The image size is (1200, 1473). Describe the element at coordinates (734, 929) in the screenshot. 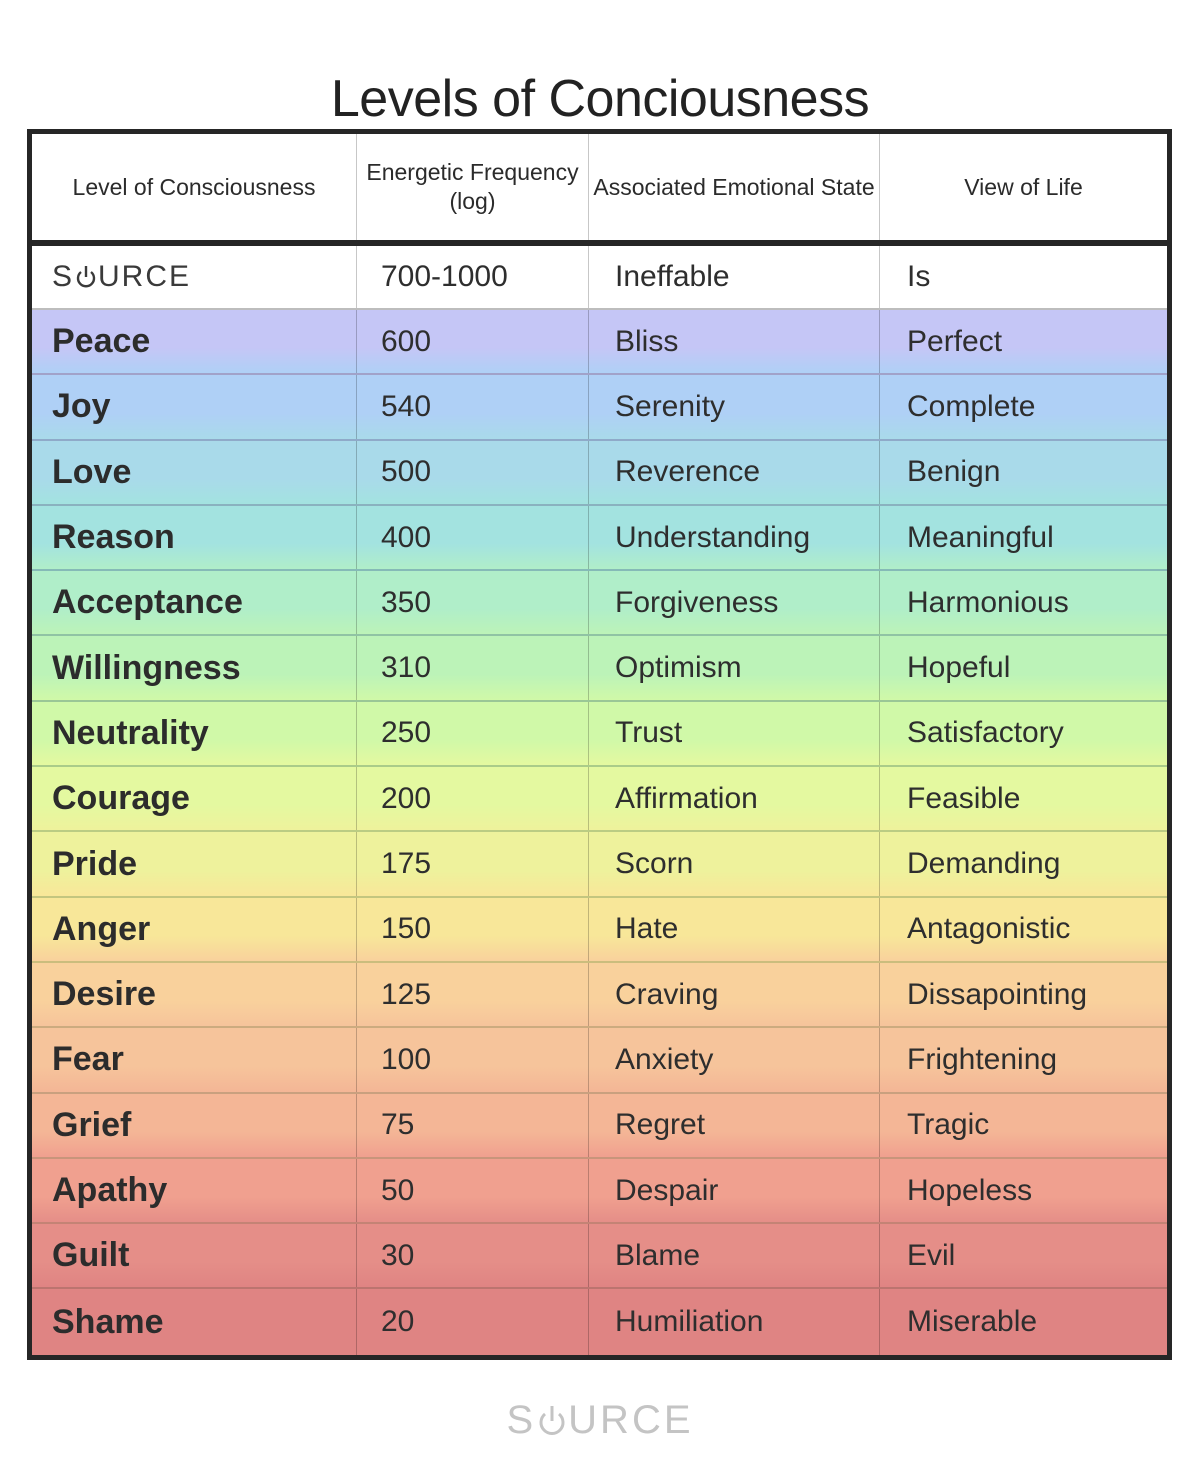

I see `emotion-cell: Hate` at that location.